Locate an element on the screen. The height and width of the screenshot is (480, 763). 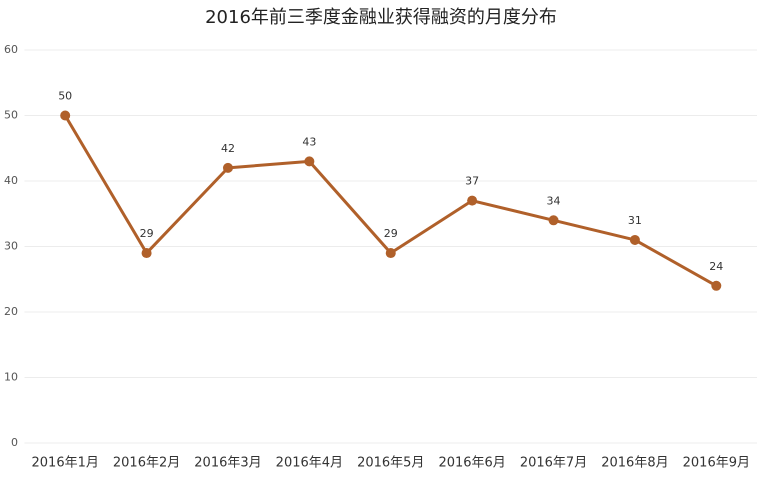
x-tick-label: 2016年5月 is located at coordinates (390, 463).